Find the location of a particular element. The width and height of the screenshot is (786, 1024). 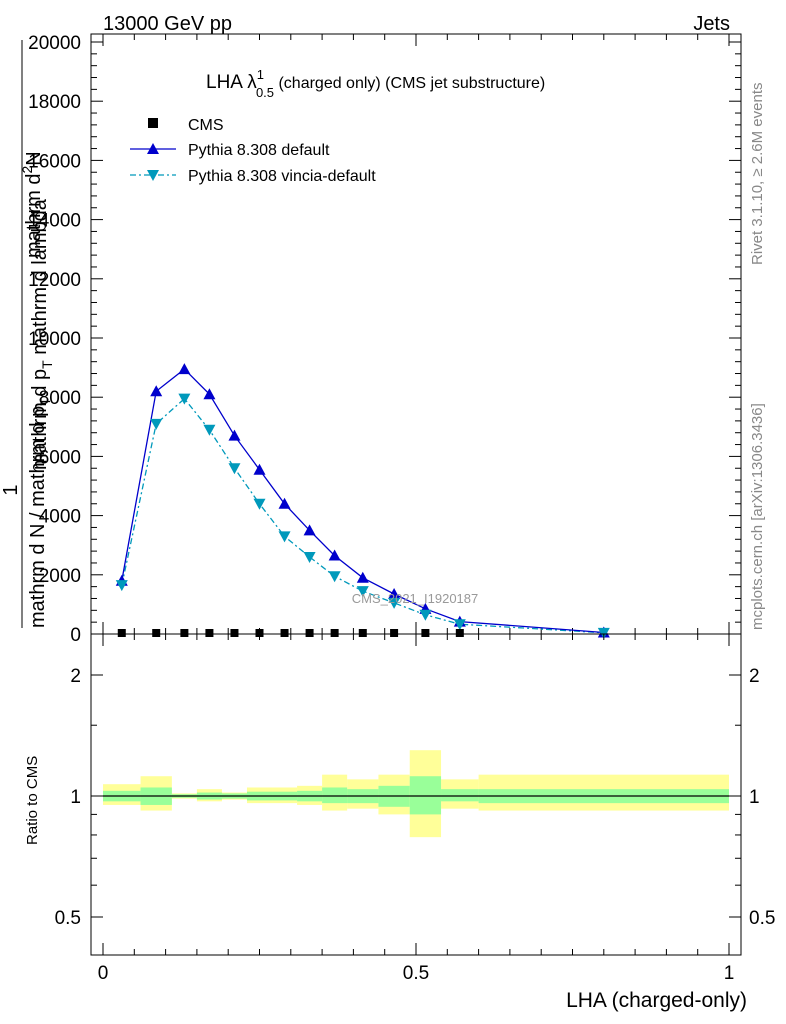

ratio-ytick-label-right: 2 is located at coordinates (754, 676).